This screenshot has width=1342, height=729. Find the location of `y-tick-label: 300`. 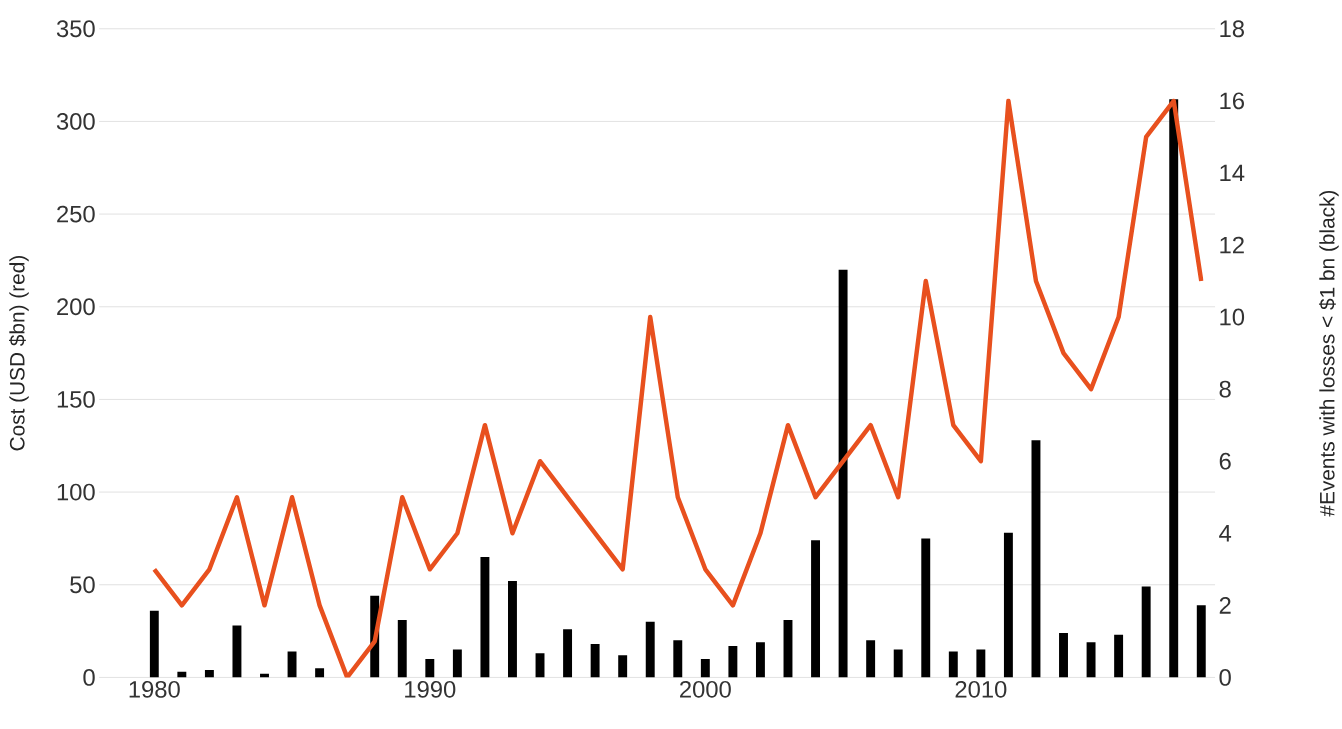

y-tick-label: 300 is located at coordinates (75, 121).